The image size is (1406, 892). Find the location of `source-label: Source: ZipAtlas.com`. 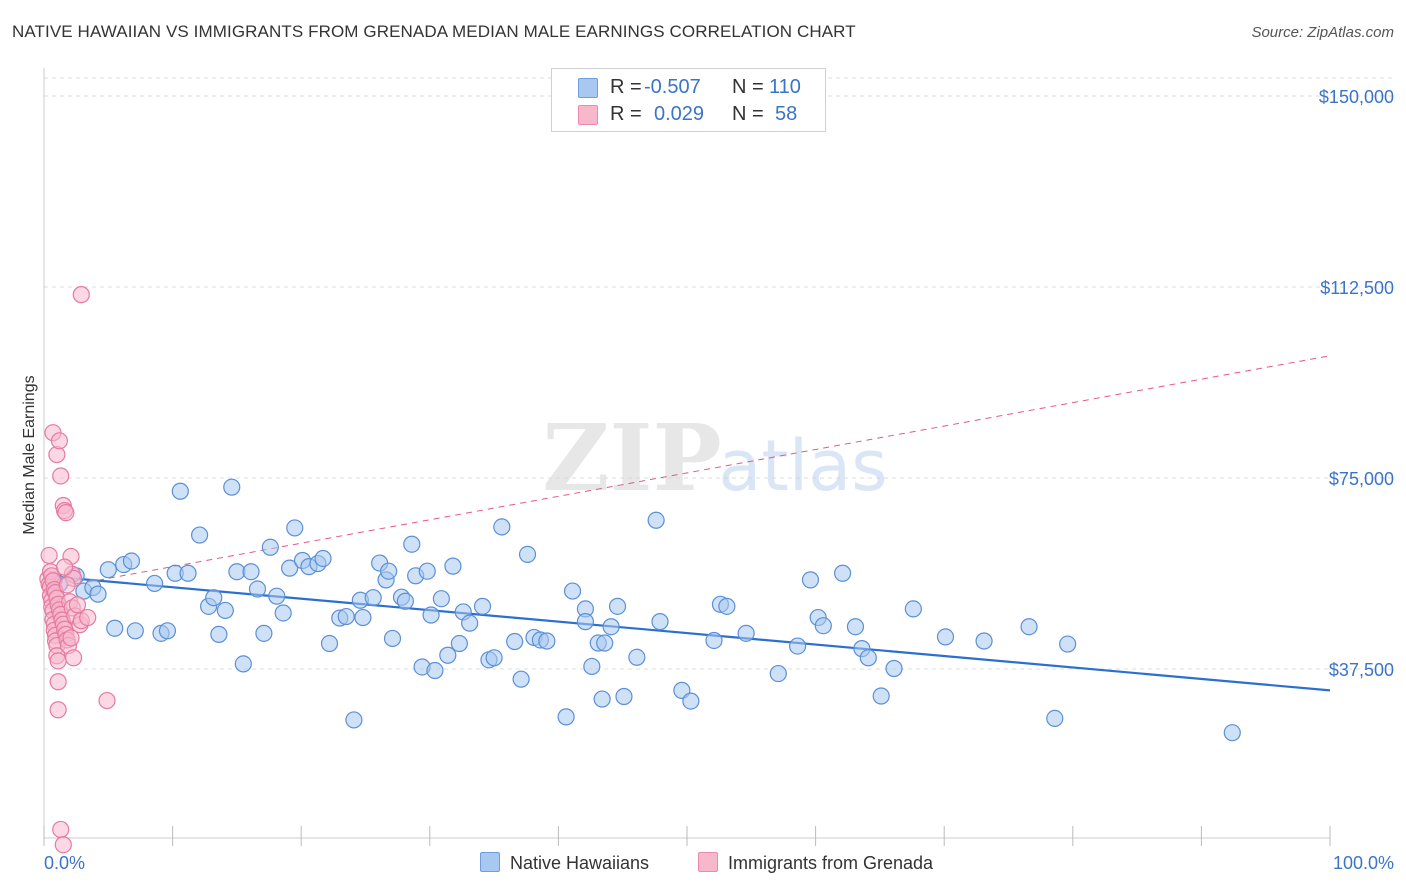

source-label: Source: ZipAtlas.com is located at coordinates (1322, 32).